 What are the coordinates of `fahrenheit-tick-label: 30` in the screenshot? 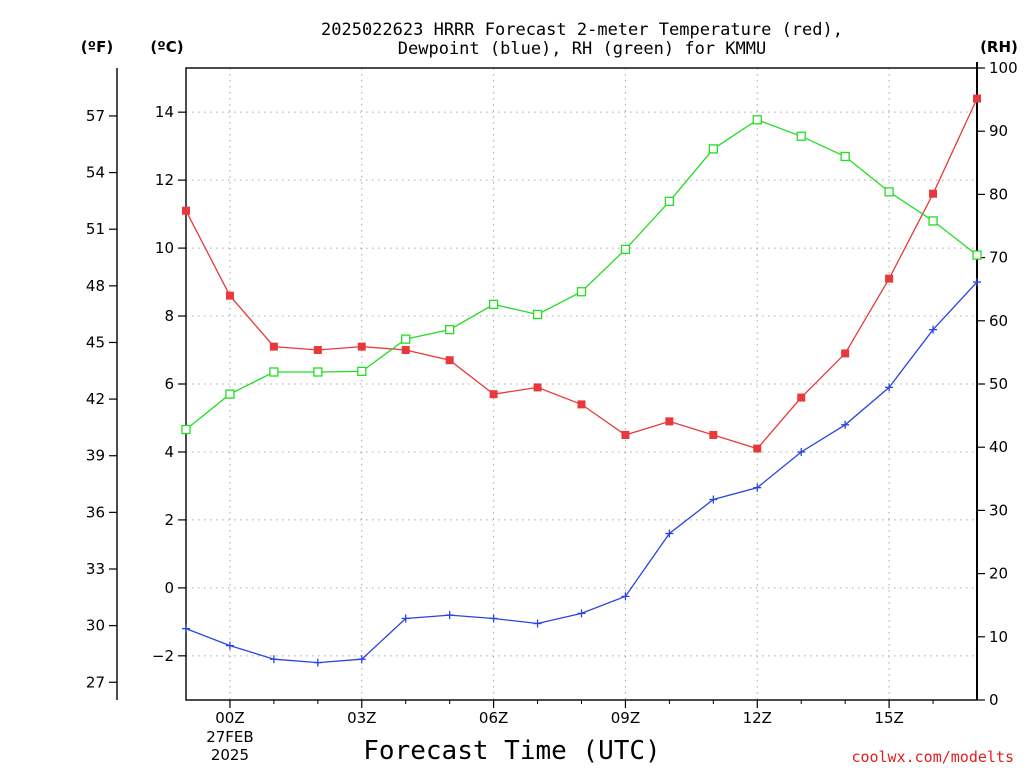 It's located at (95, 626).